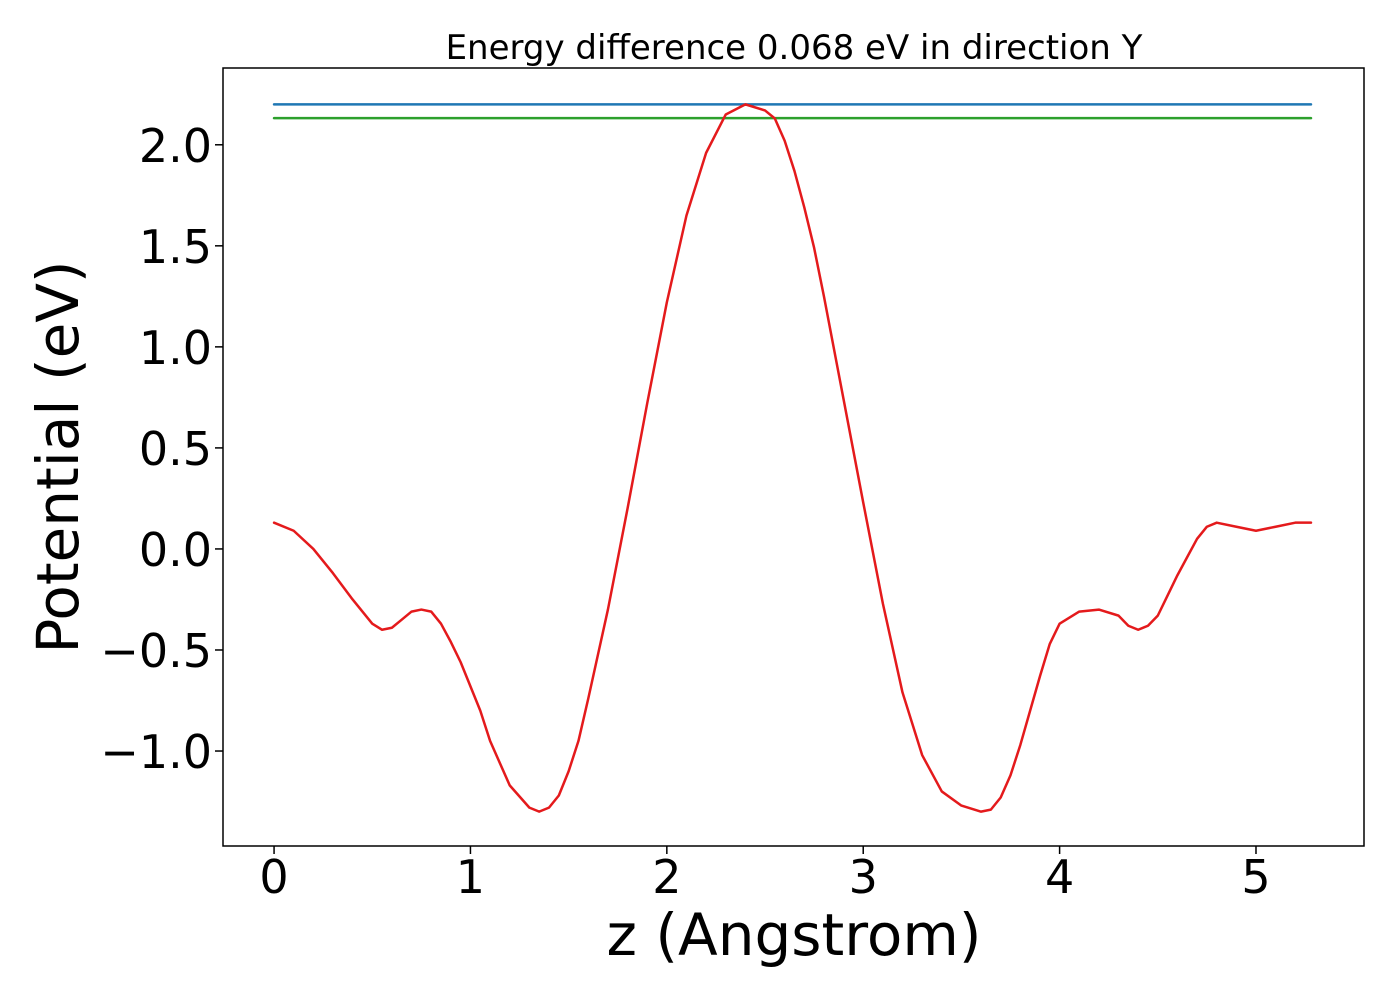 The width and height of the screenshot is (1400, 1000). I want to click on y-tick-label: 0.5, so click(175, 449).